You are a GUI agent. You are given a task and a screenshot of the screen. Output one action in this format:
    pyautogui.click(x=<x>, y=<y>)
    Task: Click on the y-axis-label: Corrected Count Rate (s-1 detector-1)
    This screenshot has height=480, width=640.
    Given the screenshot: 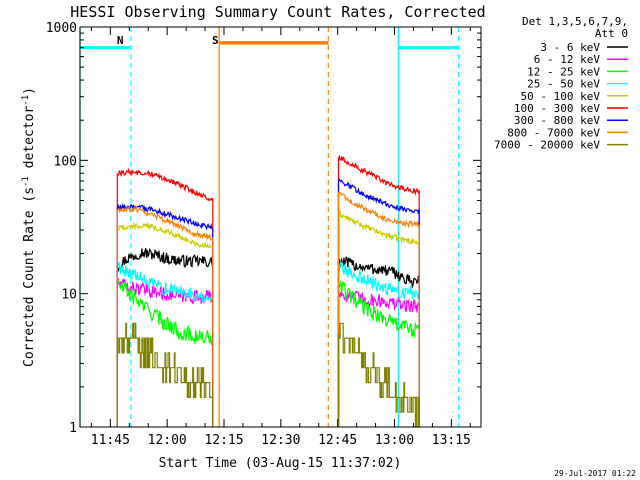 What is the action you would take?
    pyautogui.click(x=29, y=227)
    